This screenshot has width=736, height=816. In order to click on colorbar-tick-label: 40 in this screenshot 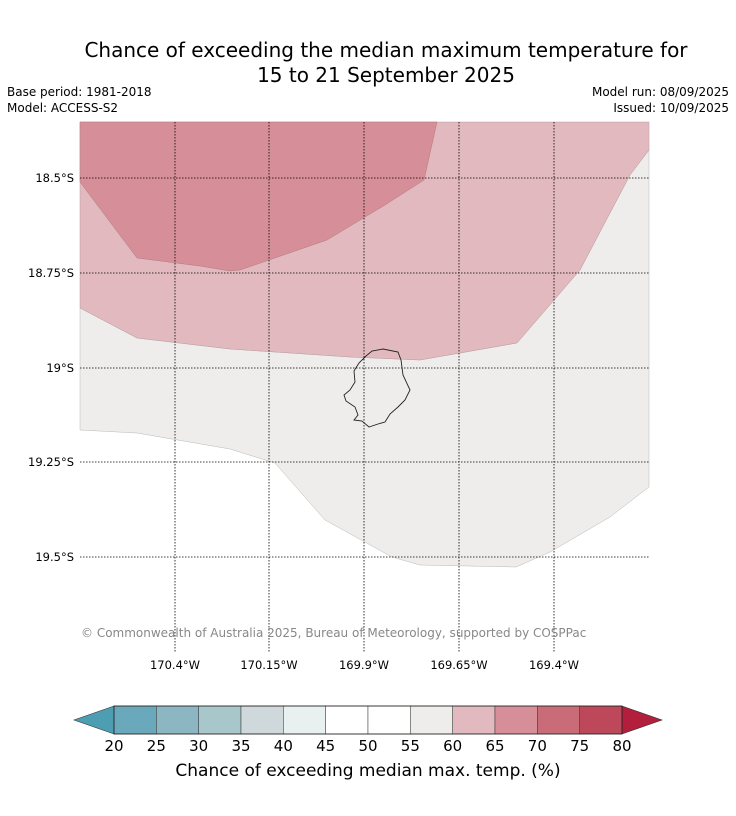, I will do `click(283, 746)`.